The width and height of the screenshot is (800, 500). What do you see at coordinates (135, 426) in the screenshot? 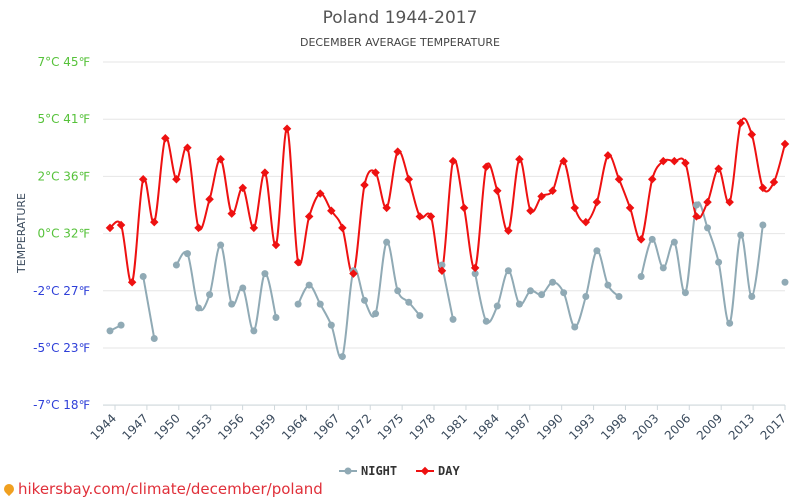
I see `x-tick-label: 1947` at bounding box center [135, 426].